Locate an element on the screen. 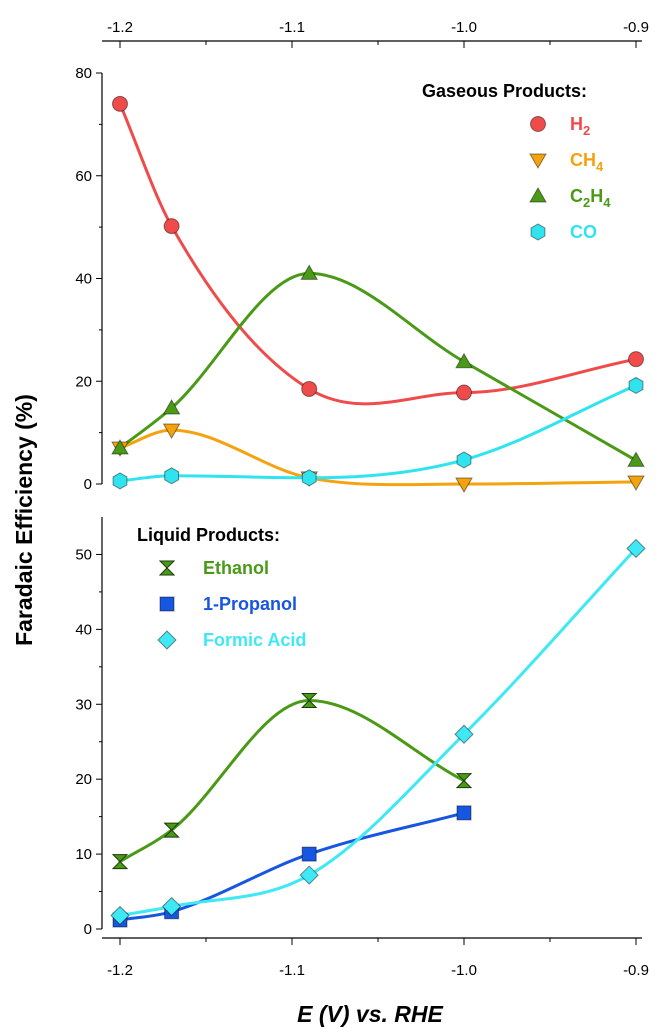  legend-marker-1-propanol is located at coordinates (167, 604).